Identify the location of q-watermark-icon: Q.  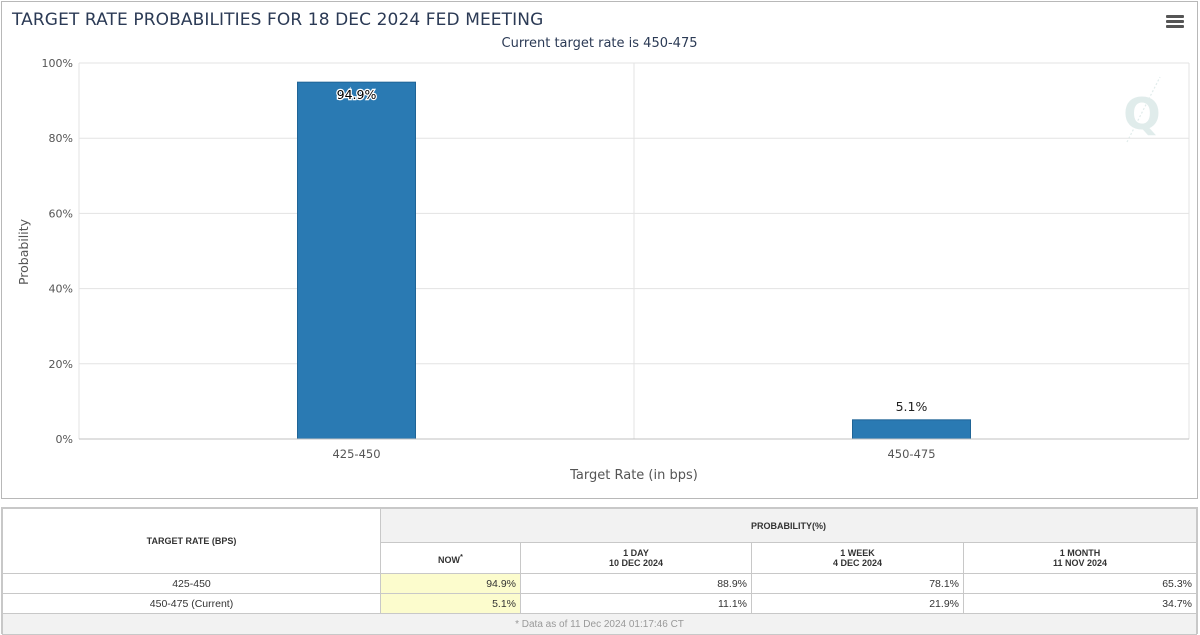
(1142, 109).